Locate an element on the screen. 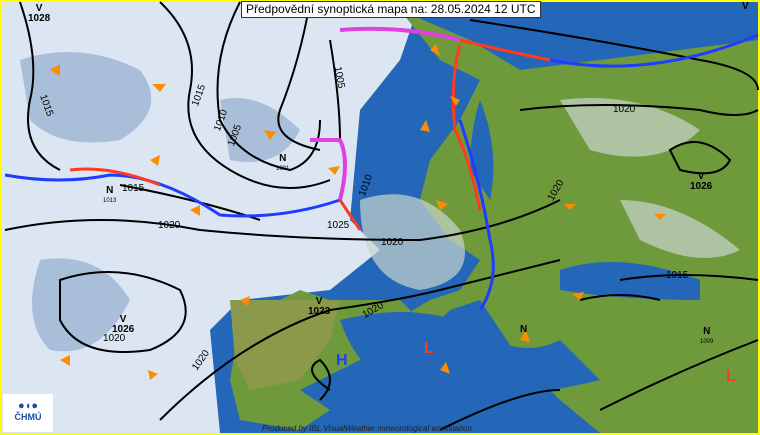  pressure-center-high: V 1023 is located at coordinates (319, 306).